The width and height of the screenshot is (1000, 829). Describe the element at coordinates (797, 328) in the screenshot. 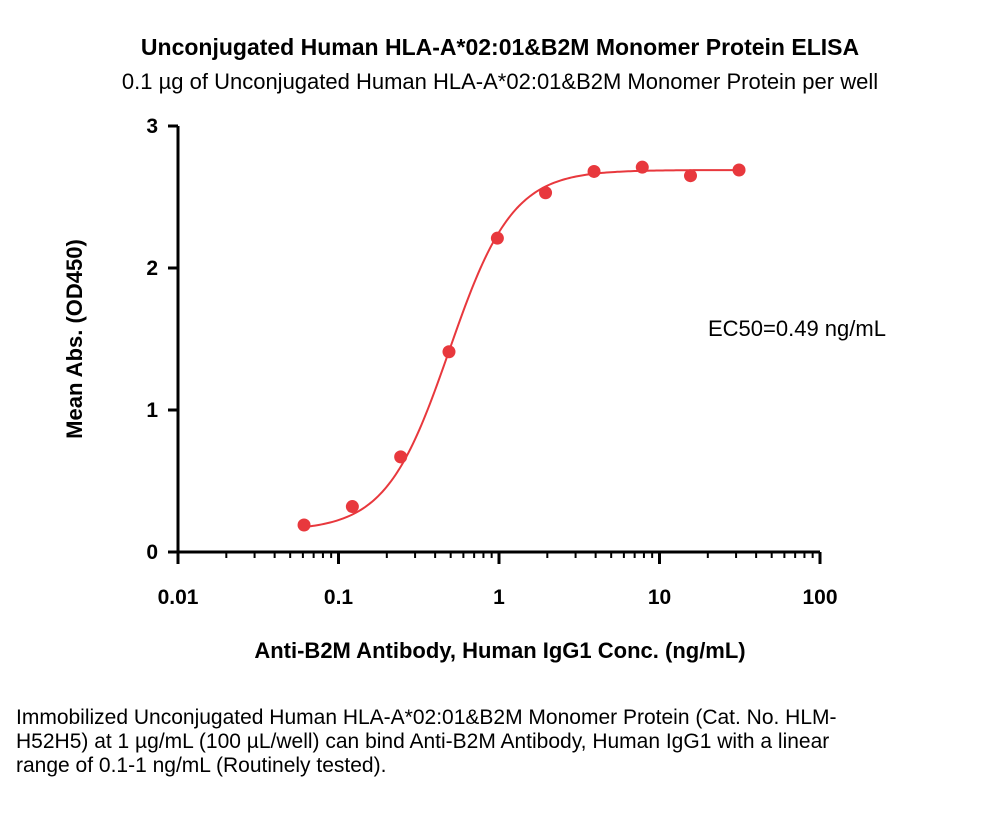

I see `ec50-annotation: EC50=0.49 ng/mL` at that location.